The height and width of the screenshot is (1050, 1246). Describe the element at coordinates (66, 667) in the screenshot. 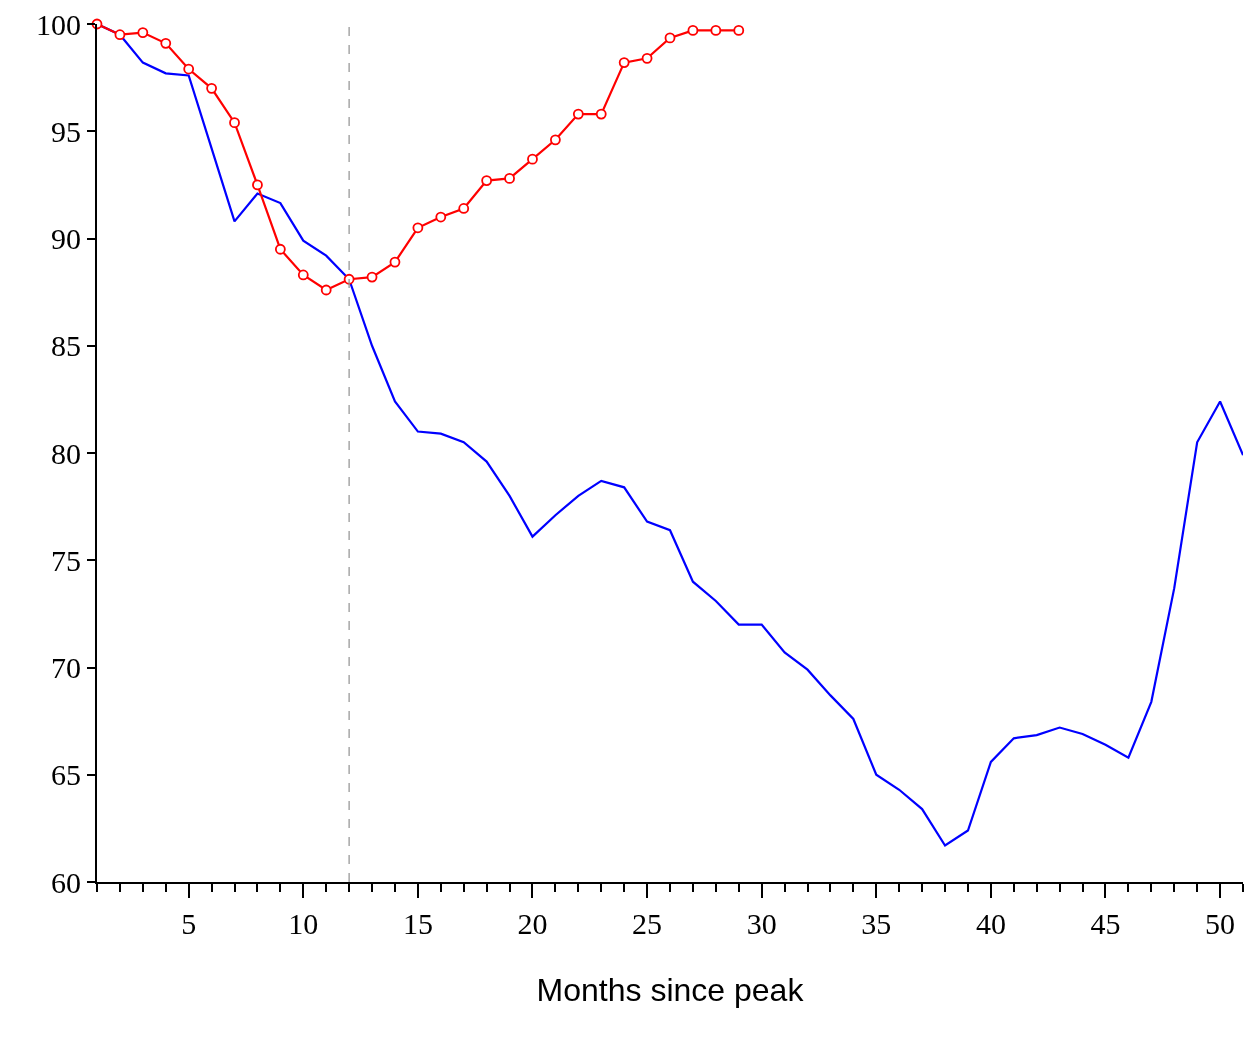

I see `y-tick-label: 70` at that location.